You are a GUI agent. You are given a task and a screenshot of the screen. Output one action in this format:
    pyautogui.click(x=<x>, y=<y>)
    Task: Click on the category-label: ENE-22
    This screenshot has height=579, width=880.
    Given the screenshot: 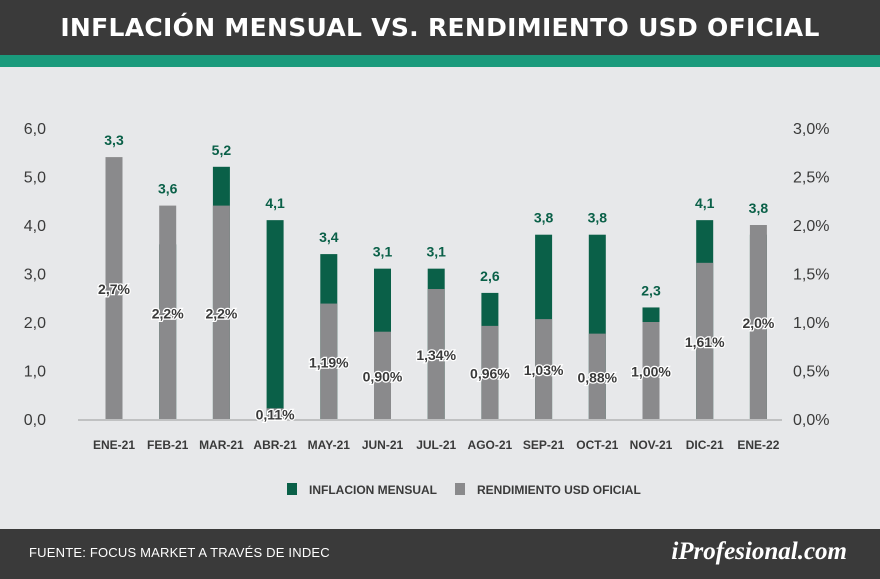 What is the action you would take?
    pyautogui.click(x=758, y=445)
    